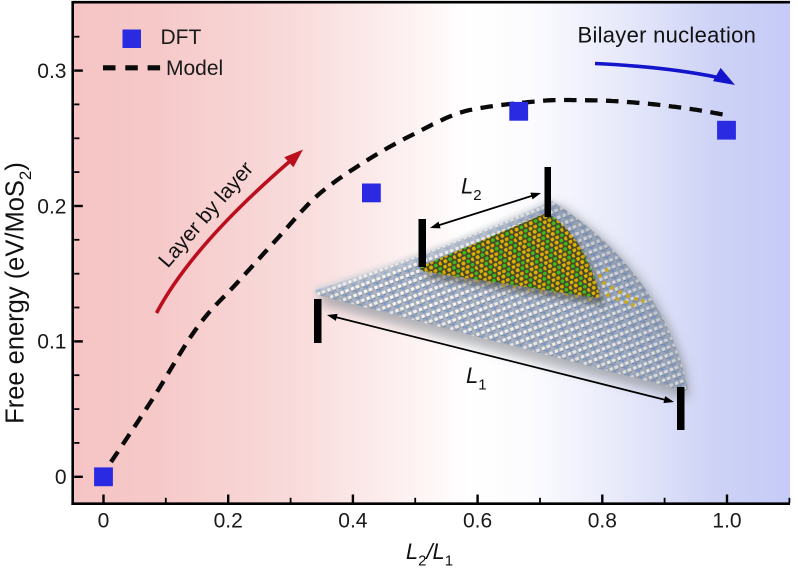 This screenshot has width=798, height=569. What do you see at coordinates (602, 521) in the screenshot?
I see `svg-text: 0.8` at bounding box center [602, 521].